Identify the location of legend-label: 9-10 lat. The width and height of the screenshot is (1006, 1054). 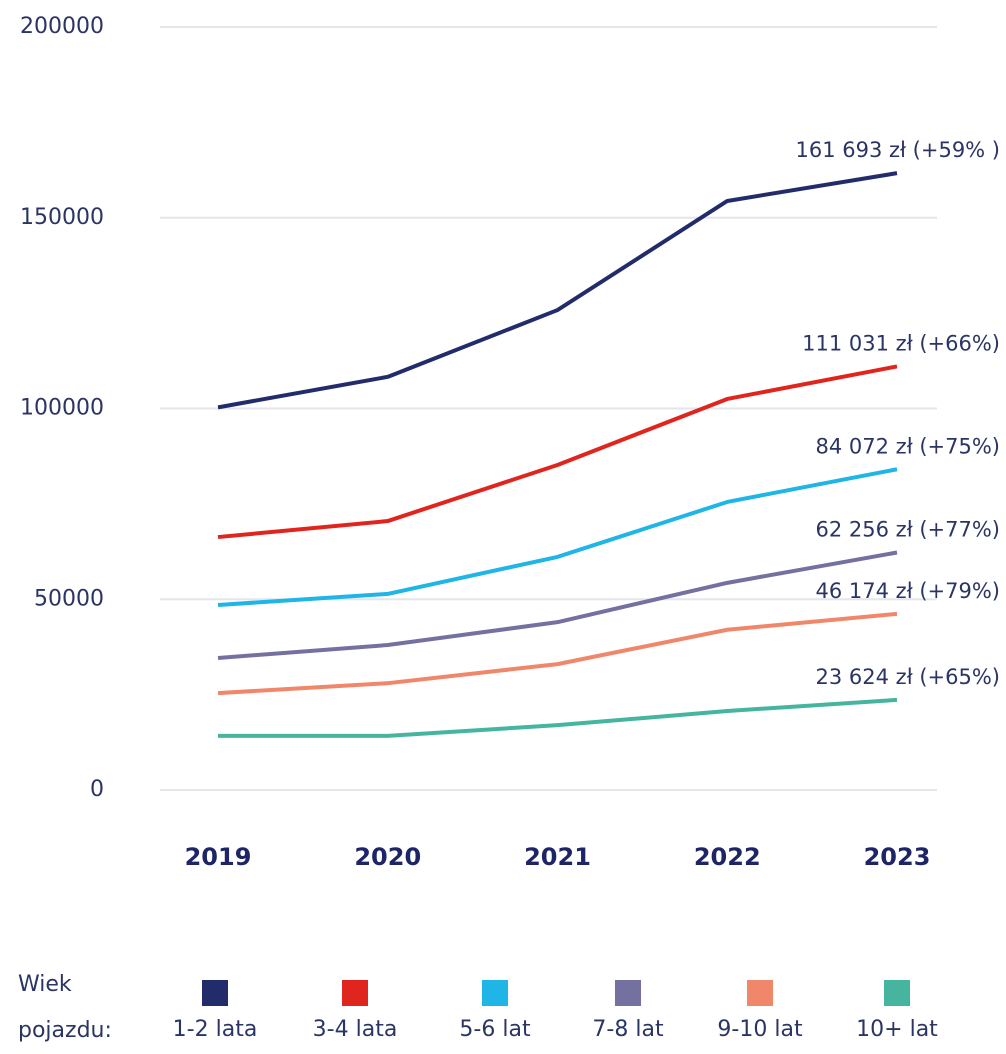
(760, 1029).